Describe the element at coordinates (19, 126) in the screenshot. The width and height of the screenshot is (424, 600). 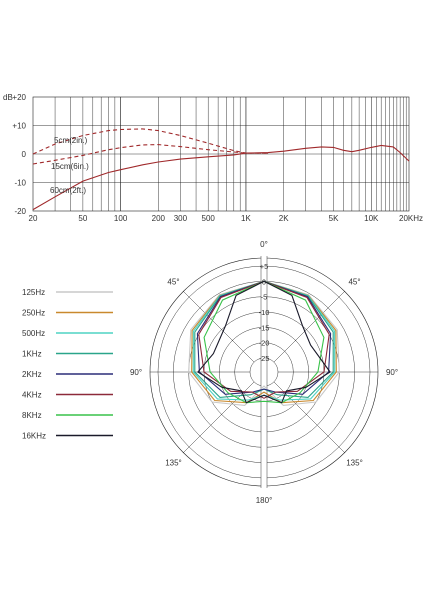
I see `fr-y-tick-10: +10` at that location.